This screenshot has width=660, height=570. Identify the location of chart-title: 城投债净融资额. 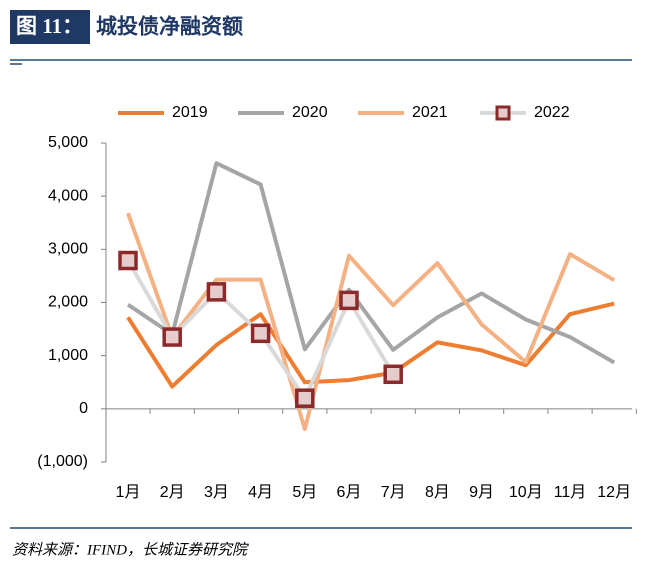
(169, 27).